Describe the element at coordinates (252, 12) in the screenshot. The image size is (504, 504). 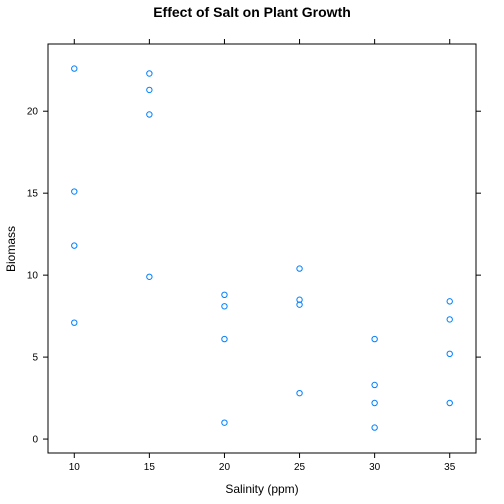
I see `chart-title: Effect of Salt on Plant Growth` at that location.